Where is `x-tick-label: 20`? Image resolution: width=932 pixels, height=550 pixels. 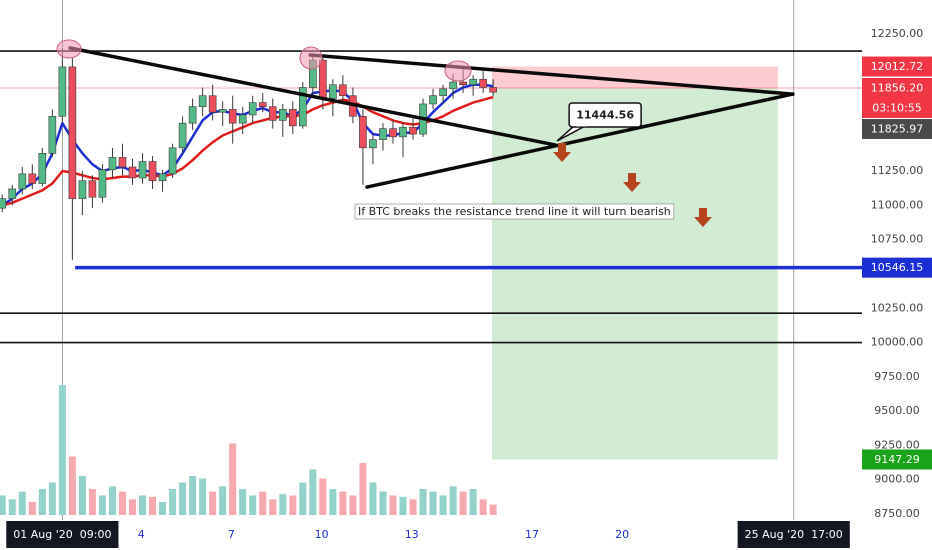 x-tick-label: 20 is located at coordinates (622, 534).